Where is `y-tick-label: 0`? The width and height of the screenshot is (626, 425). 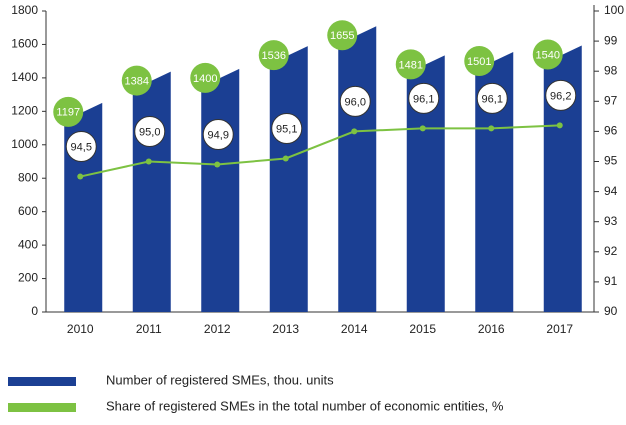
y-tick-label: 0 is located at coordinates (34, 311).